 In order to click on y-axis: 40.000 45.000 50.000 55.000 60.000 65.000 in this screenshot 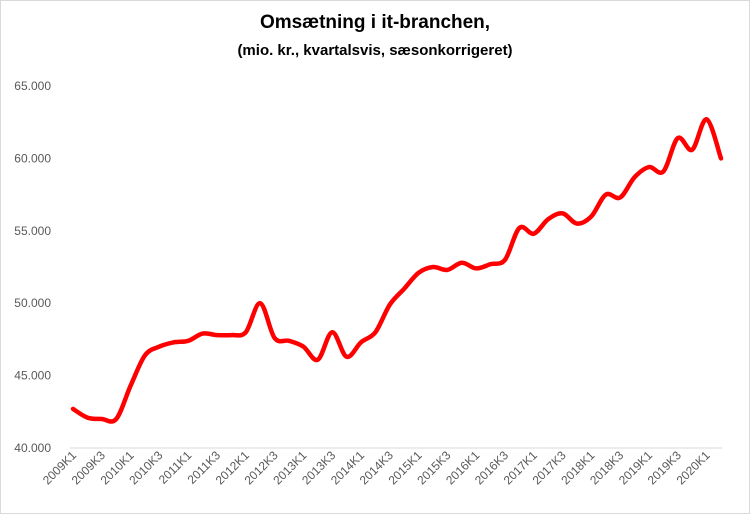, I will do `click(32, 267)`.